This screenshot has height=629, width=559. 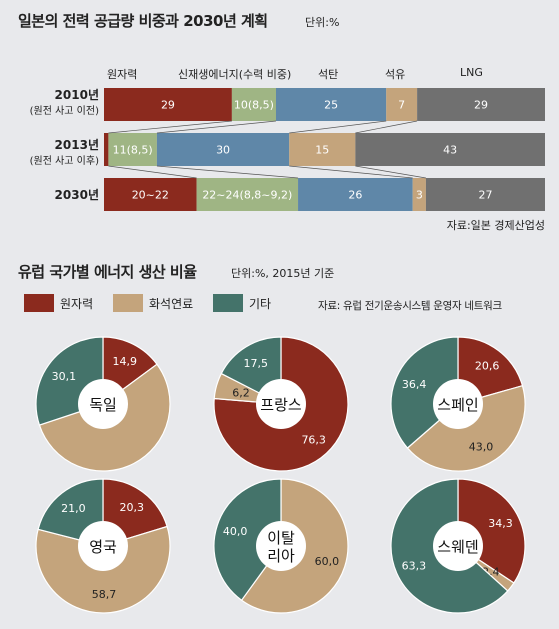 I want to click on chart-title-europe: 유럽 국가별 에너지 생산 비율, so click(x=107, y=272).